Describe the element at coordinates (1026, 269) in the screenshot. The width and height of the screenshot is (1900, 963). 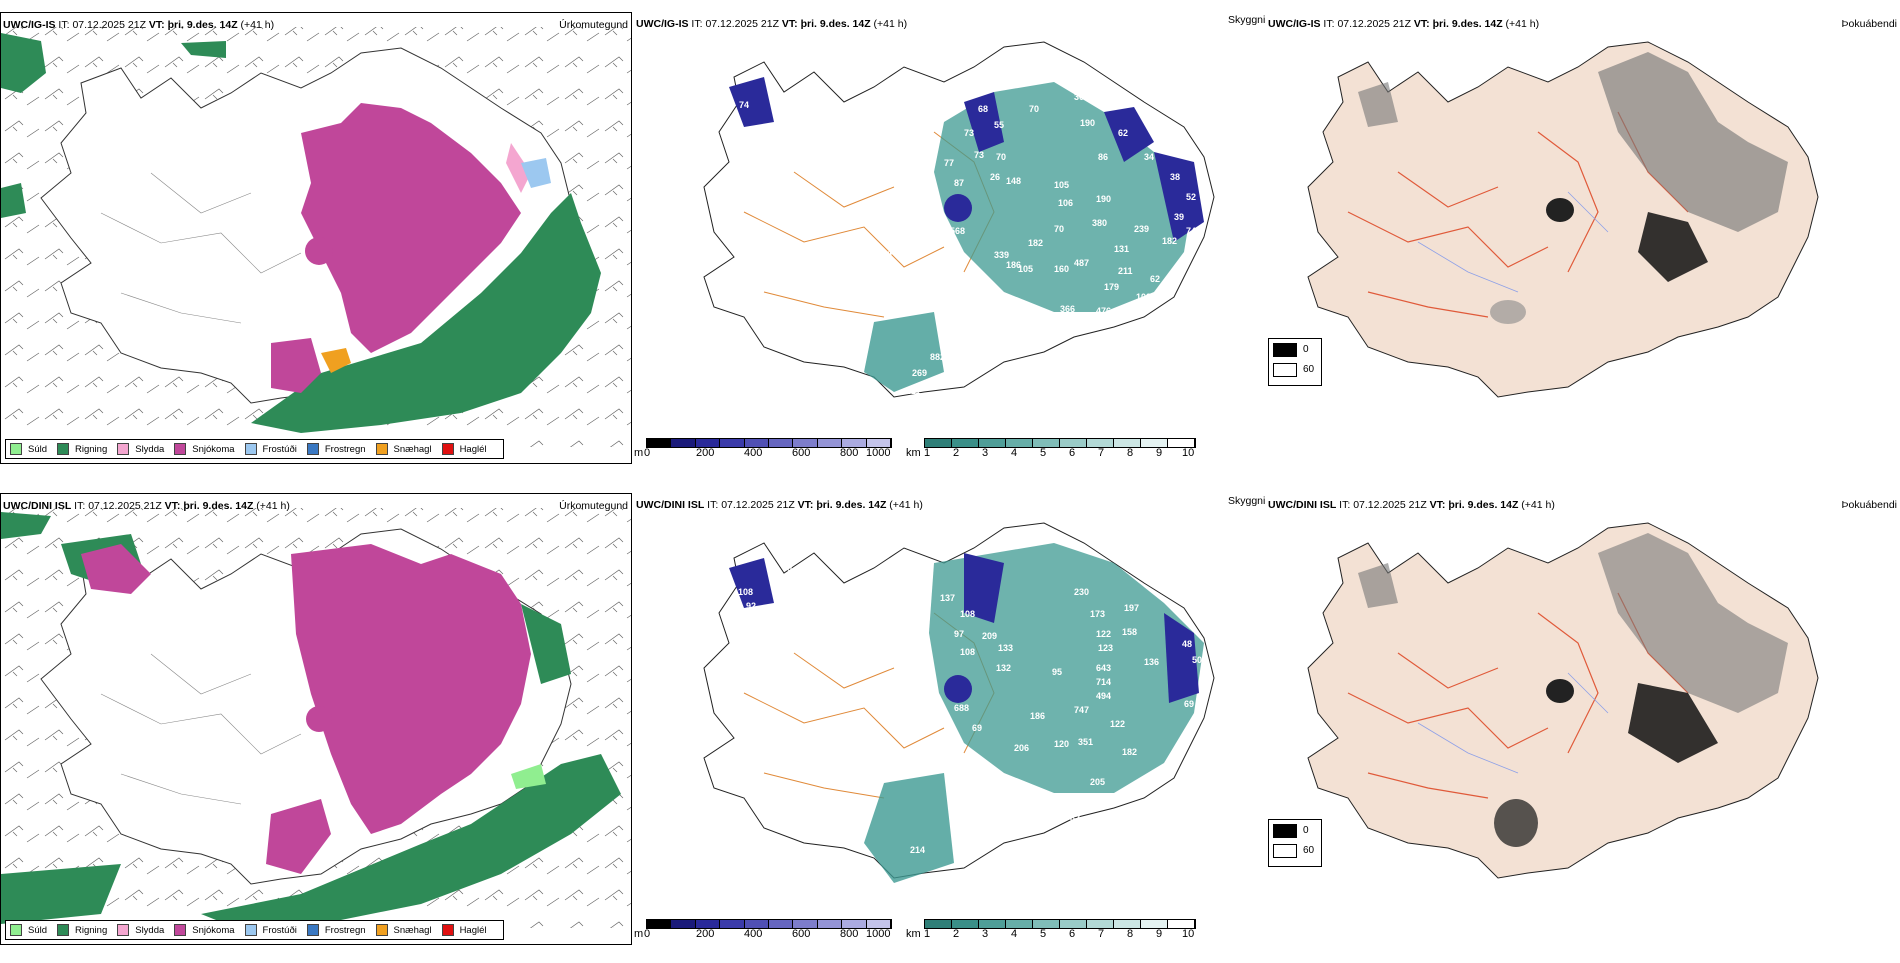
I see `ceiling-label: 105` at that location.